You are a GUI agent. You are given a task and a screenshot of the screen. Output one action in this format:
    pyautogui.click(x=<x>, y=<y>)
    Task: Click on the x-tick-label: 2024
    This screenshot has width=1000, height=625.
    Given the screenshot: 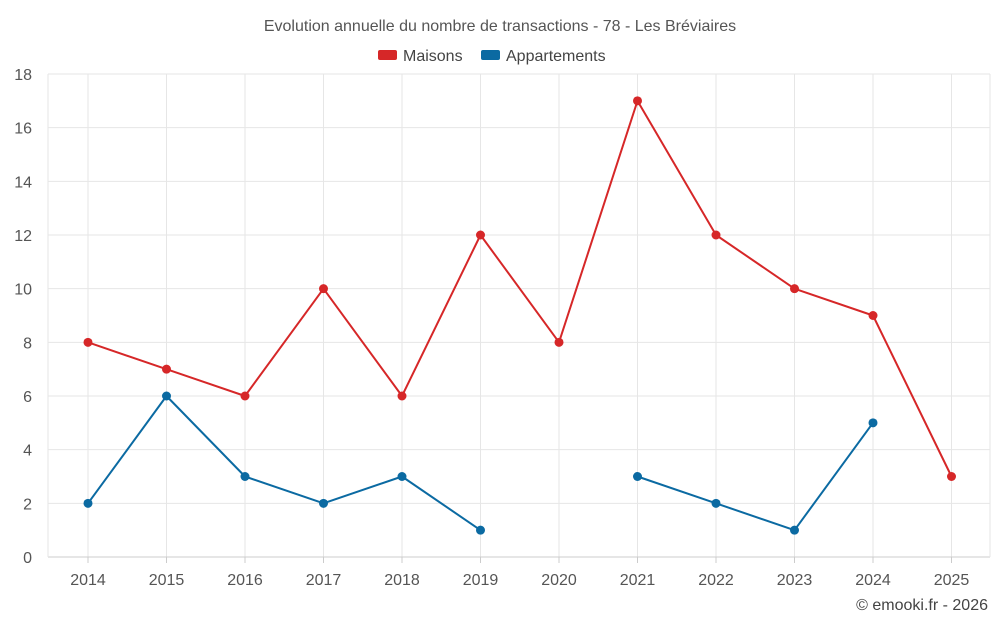 What is the action you would take?
    pyautogui.click(x=873, y=580)
    